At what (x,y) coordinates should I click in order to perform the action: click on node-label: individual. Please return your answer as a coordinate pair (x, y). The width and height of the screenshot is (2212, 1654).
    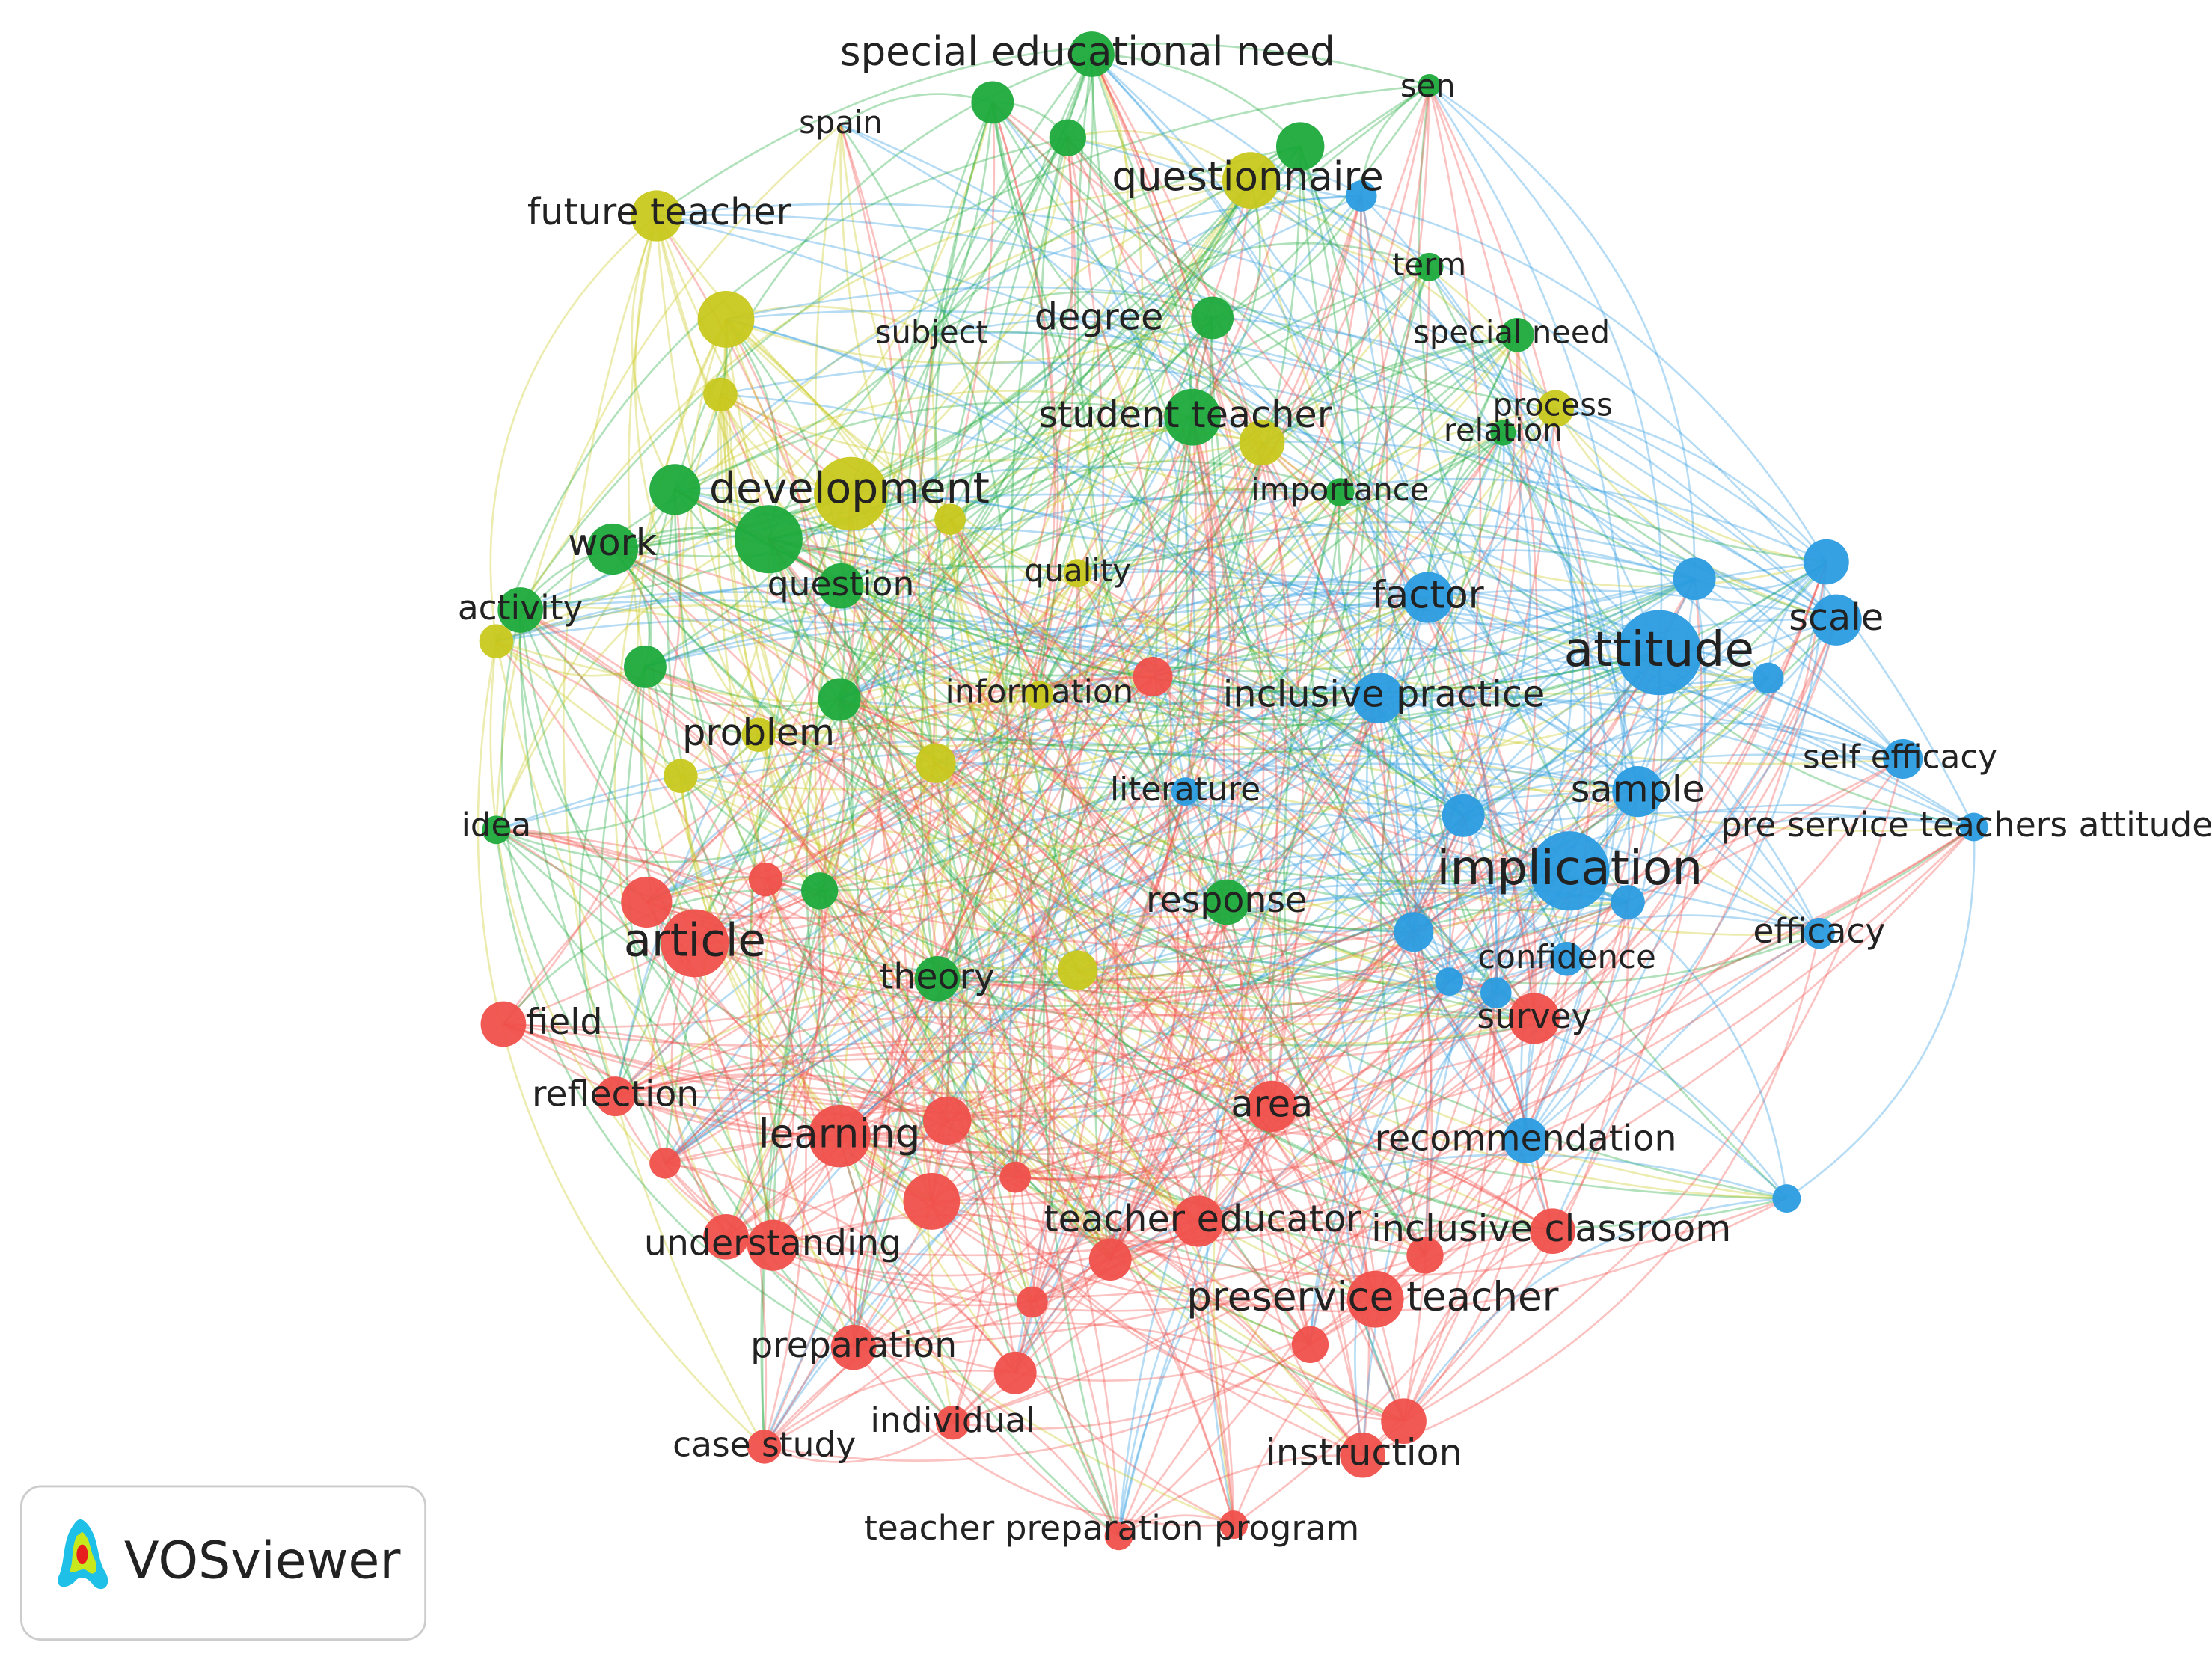
    Looking at the image, I should click on (952, 1420).